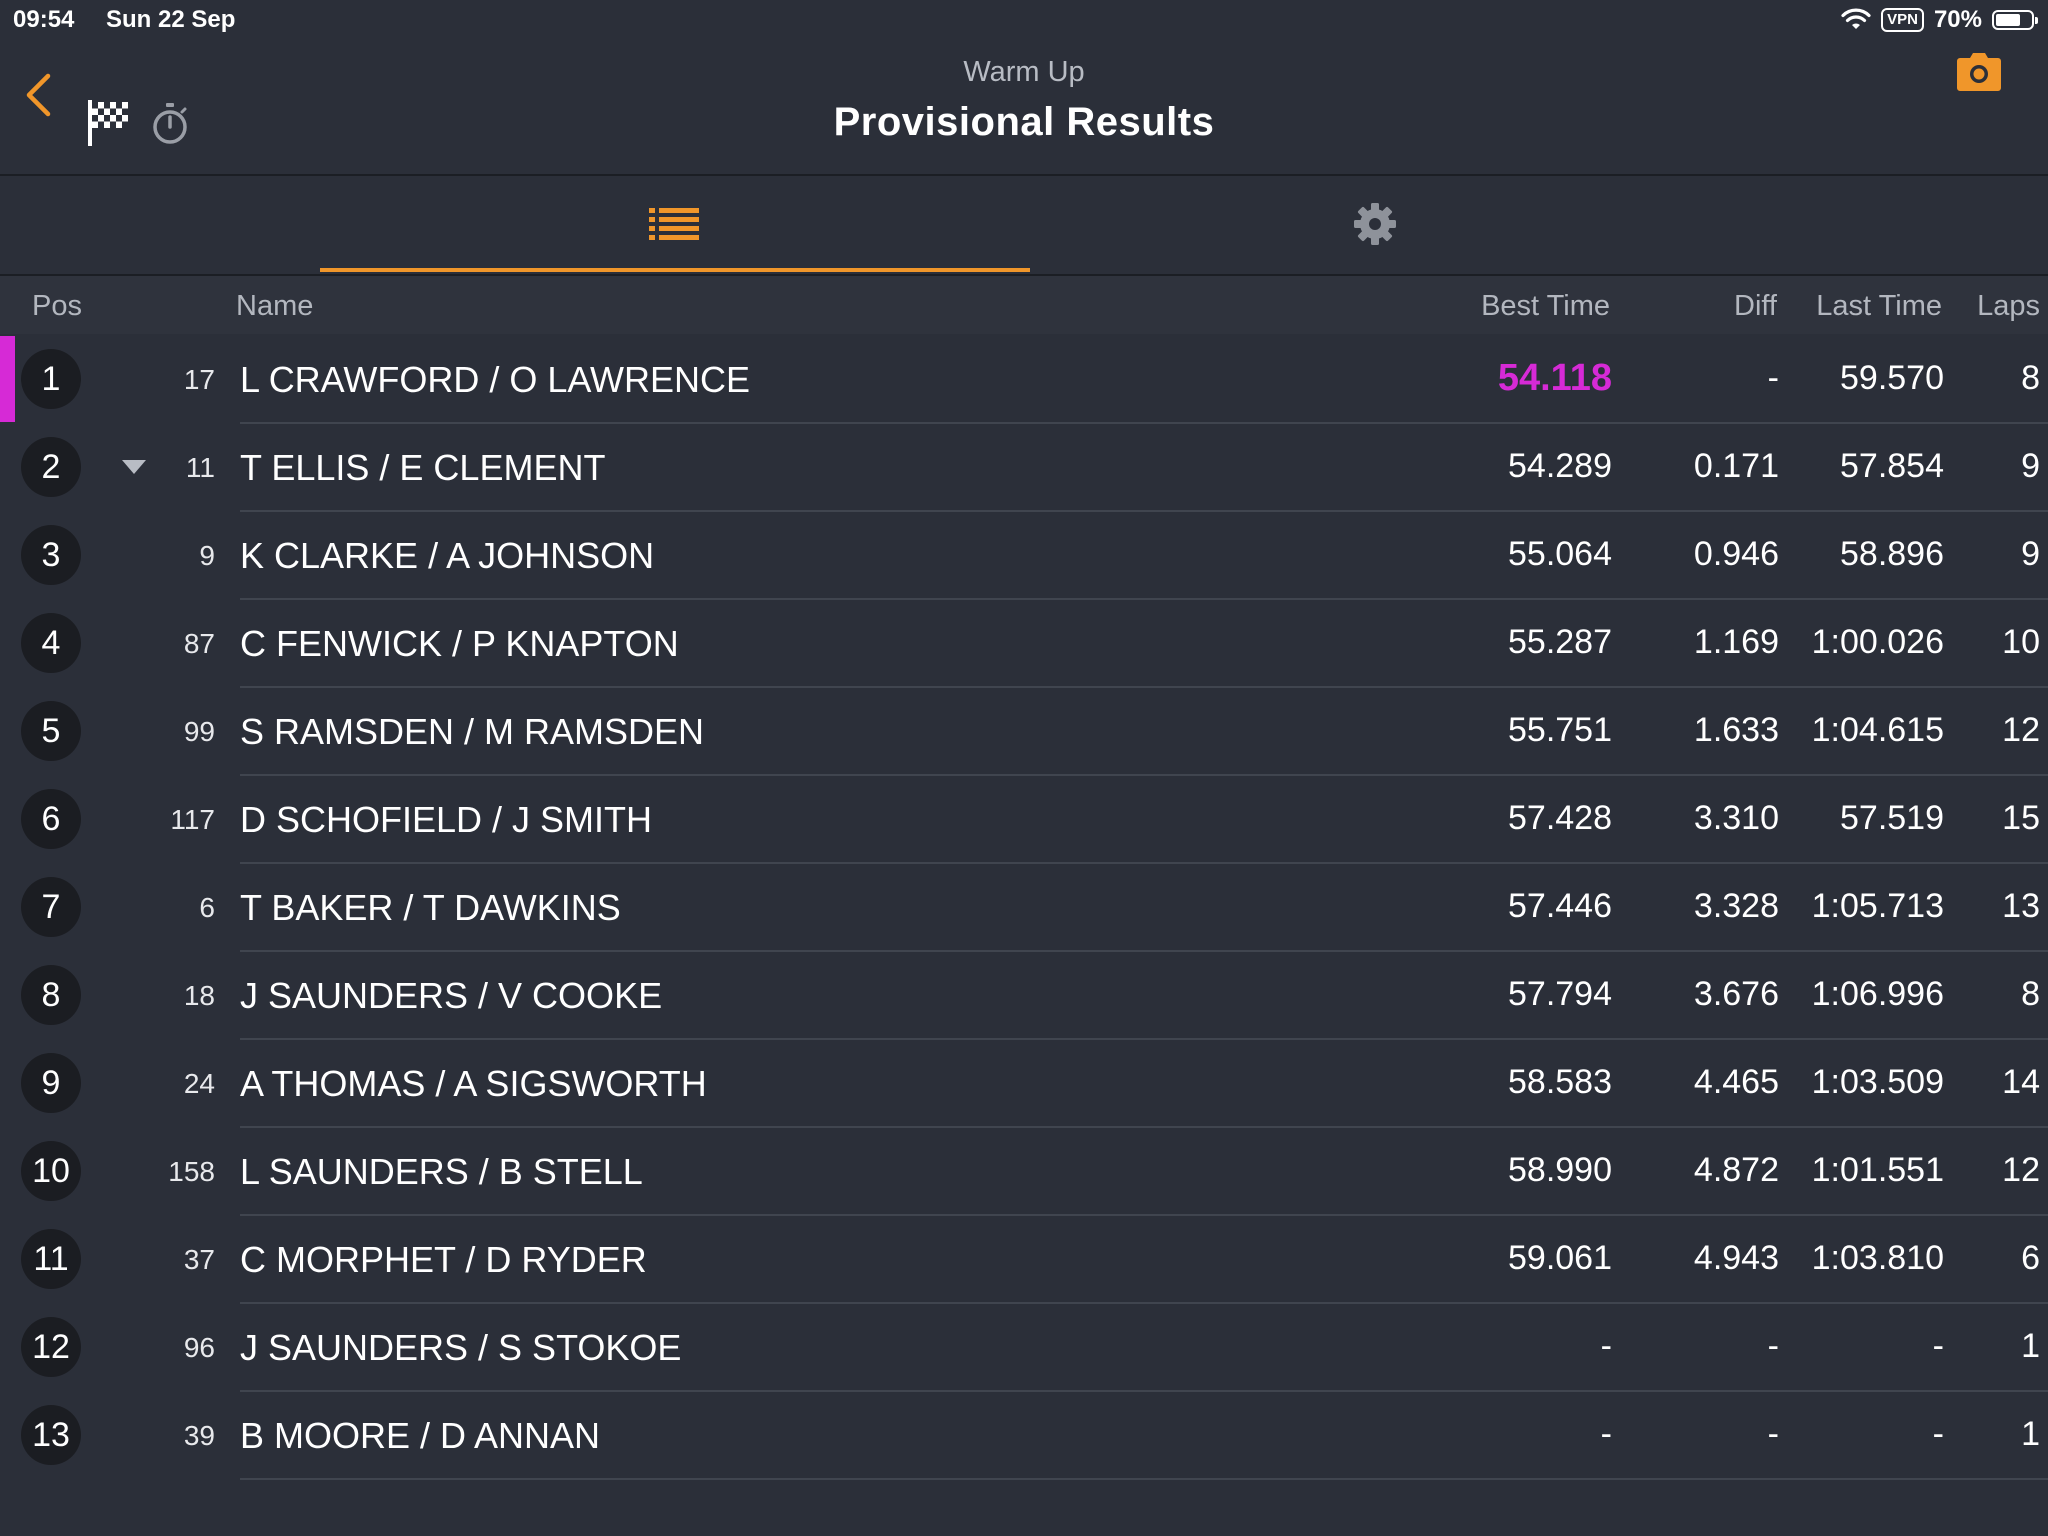 Image resolution: width=2048 pixels, height=1536 pixels. I want to click on col-pos: Pos, so click(57, 306).